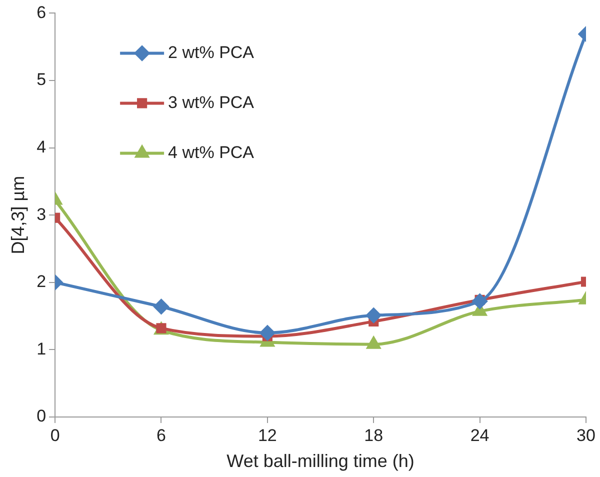 This screenshot has width=600, height=477. Describe the element at coordinates (18, 215) in the screenshot. I see `y-axis-title: D[4,3] µm` at that location.